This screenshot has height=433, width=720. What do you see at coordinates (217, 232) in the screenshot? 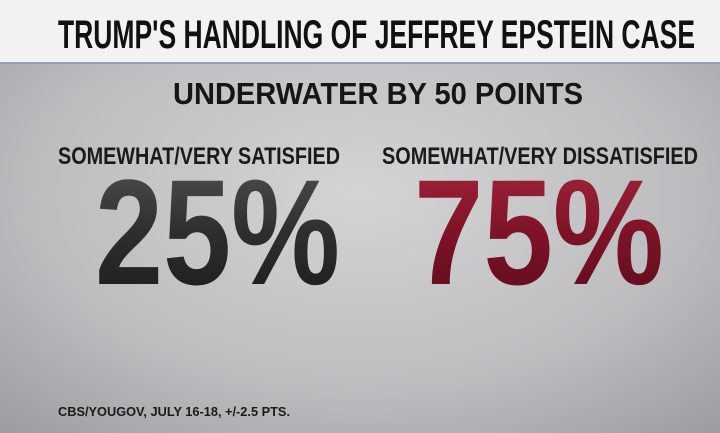
I see `stat-value: 25%` at bounding box center [217, 232].